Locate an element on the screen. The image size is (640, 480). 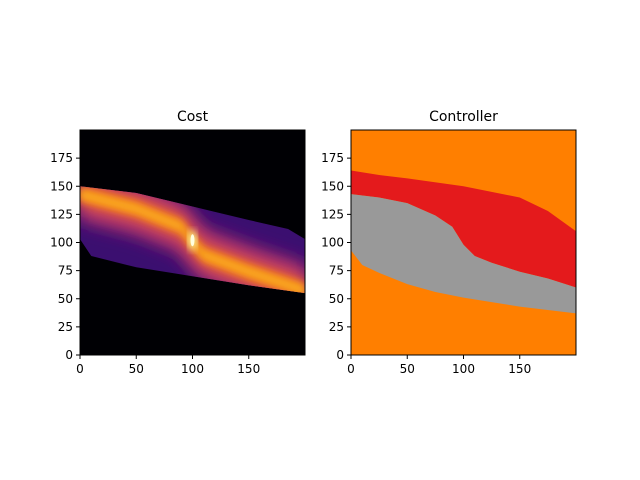
controller-gray-region is located at coordinates (463, 254).